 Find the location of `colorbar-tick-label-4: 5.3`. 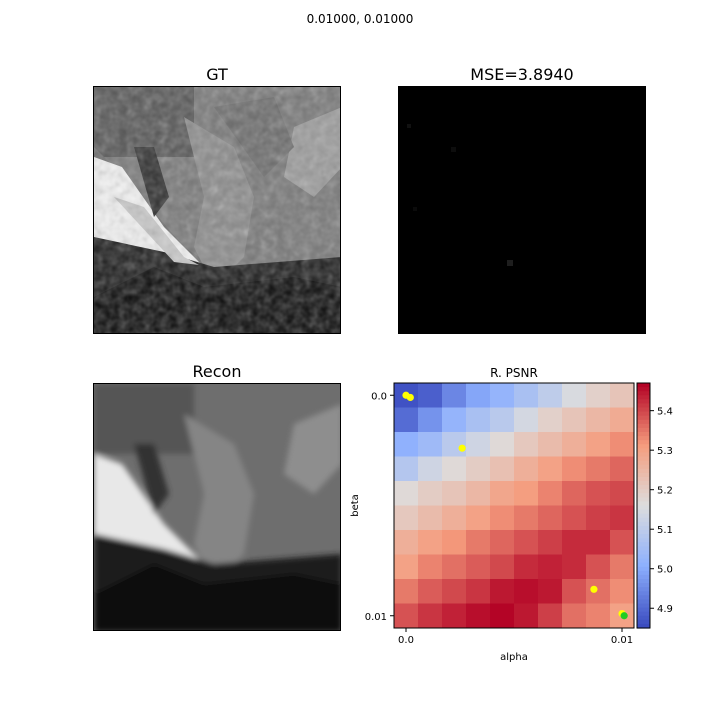

colorbar-tick-label-4: 5.3 is located at coordinates (665, 451).